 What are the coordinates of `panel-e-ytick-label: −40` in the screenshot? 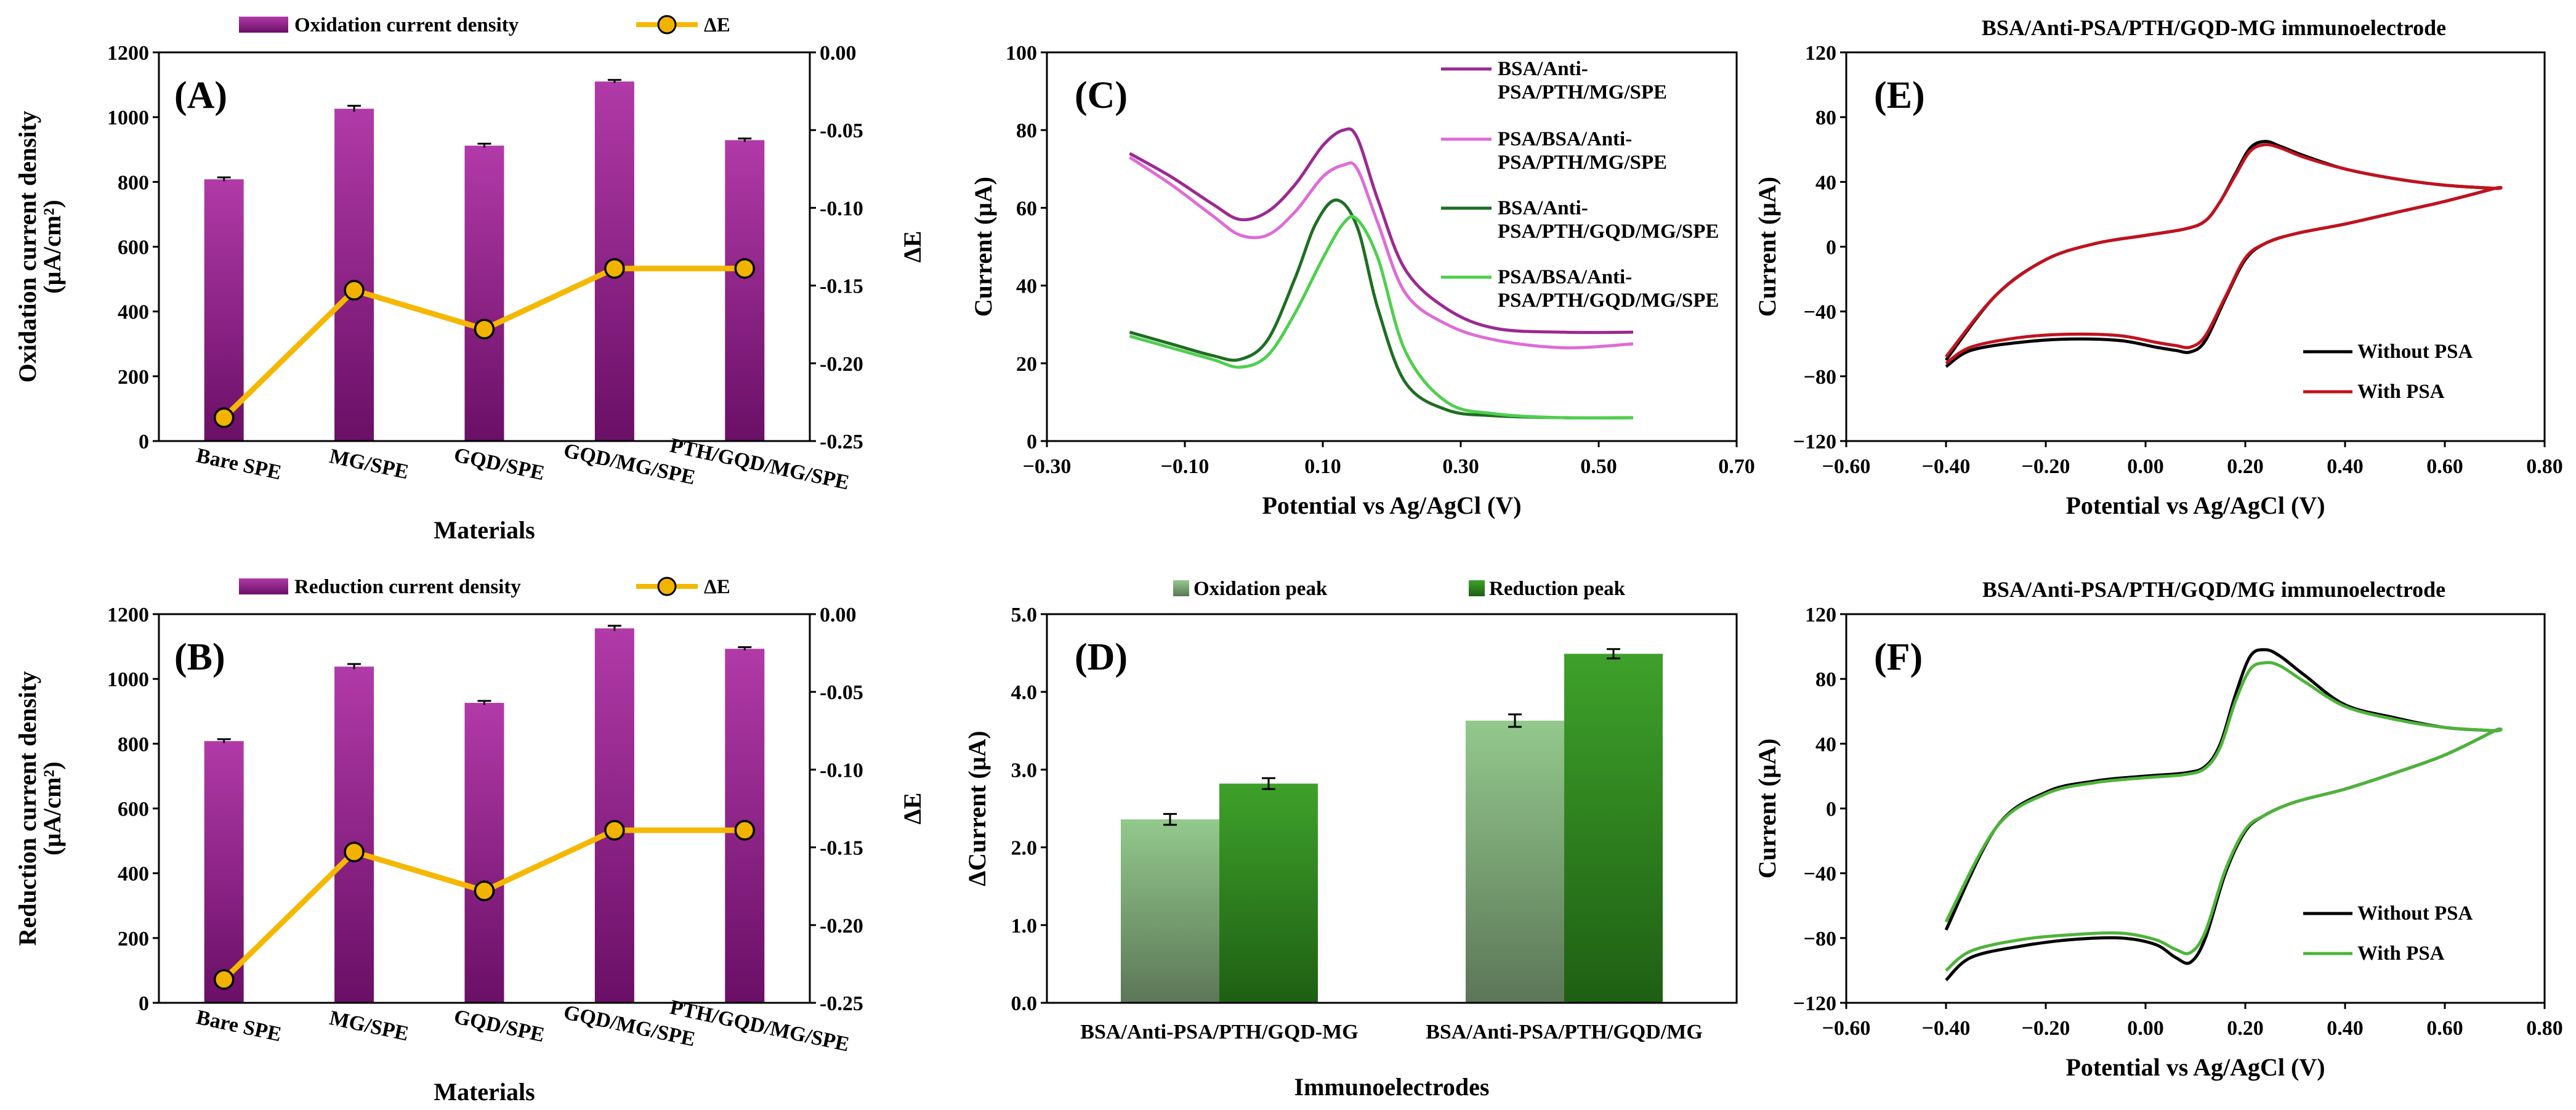 It's located at (1820, 312).